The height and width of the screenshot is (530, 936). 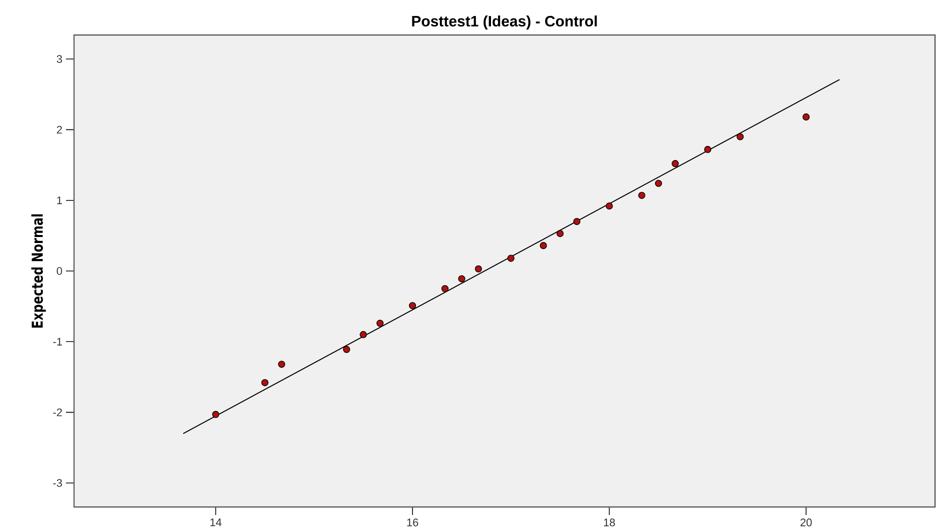 I want to click on y-tick-label: 2, so click(x=59, y=130).